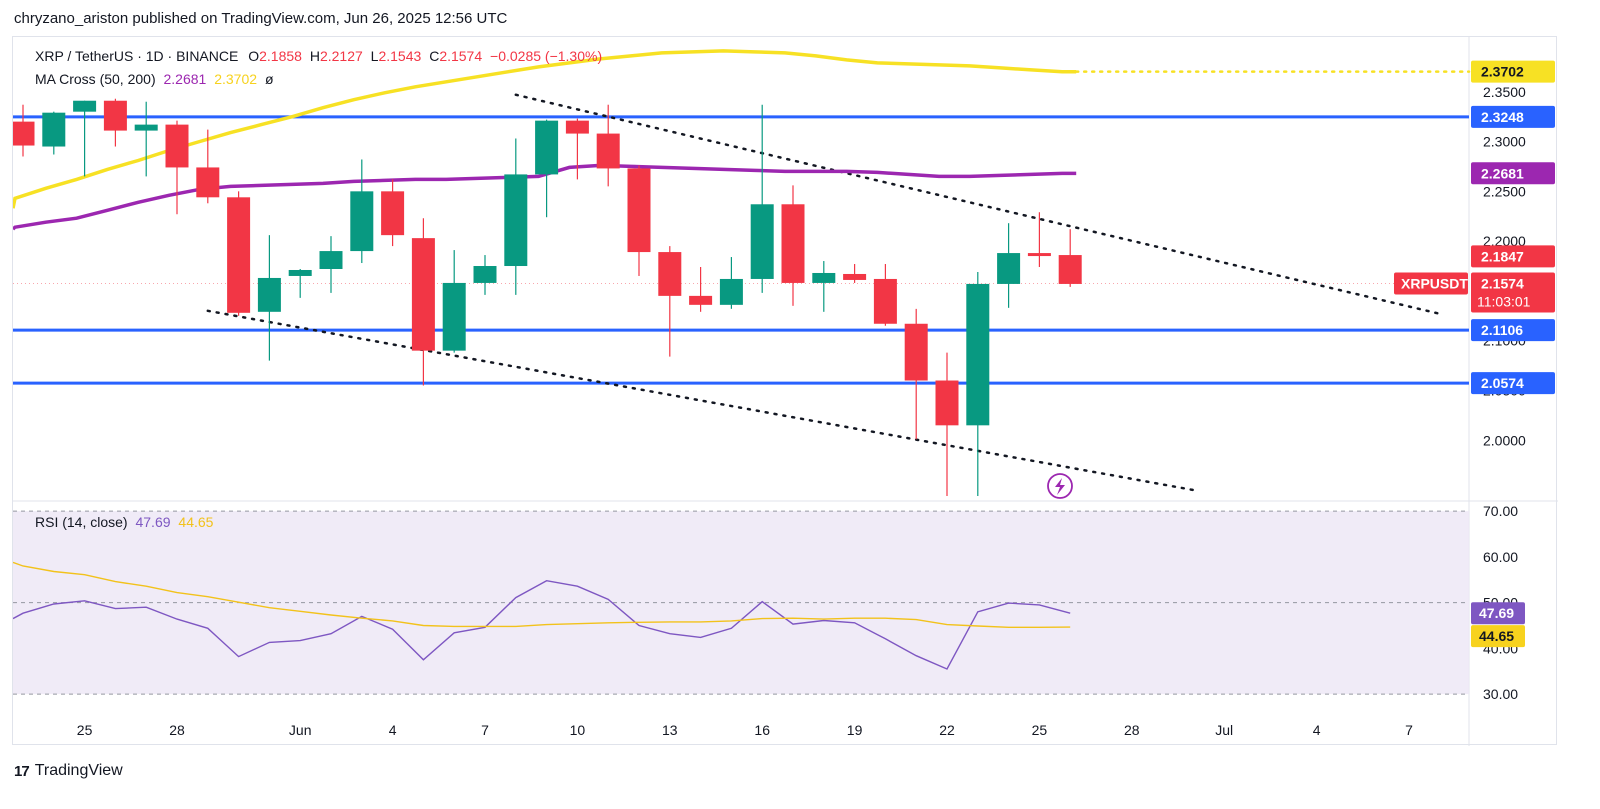 This screenshot has width=1600, height=809. I want to click on ma-status-icon: ø, so click(269, 79).